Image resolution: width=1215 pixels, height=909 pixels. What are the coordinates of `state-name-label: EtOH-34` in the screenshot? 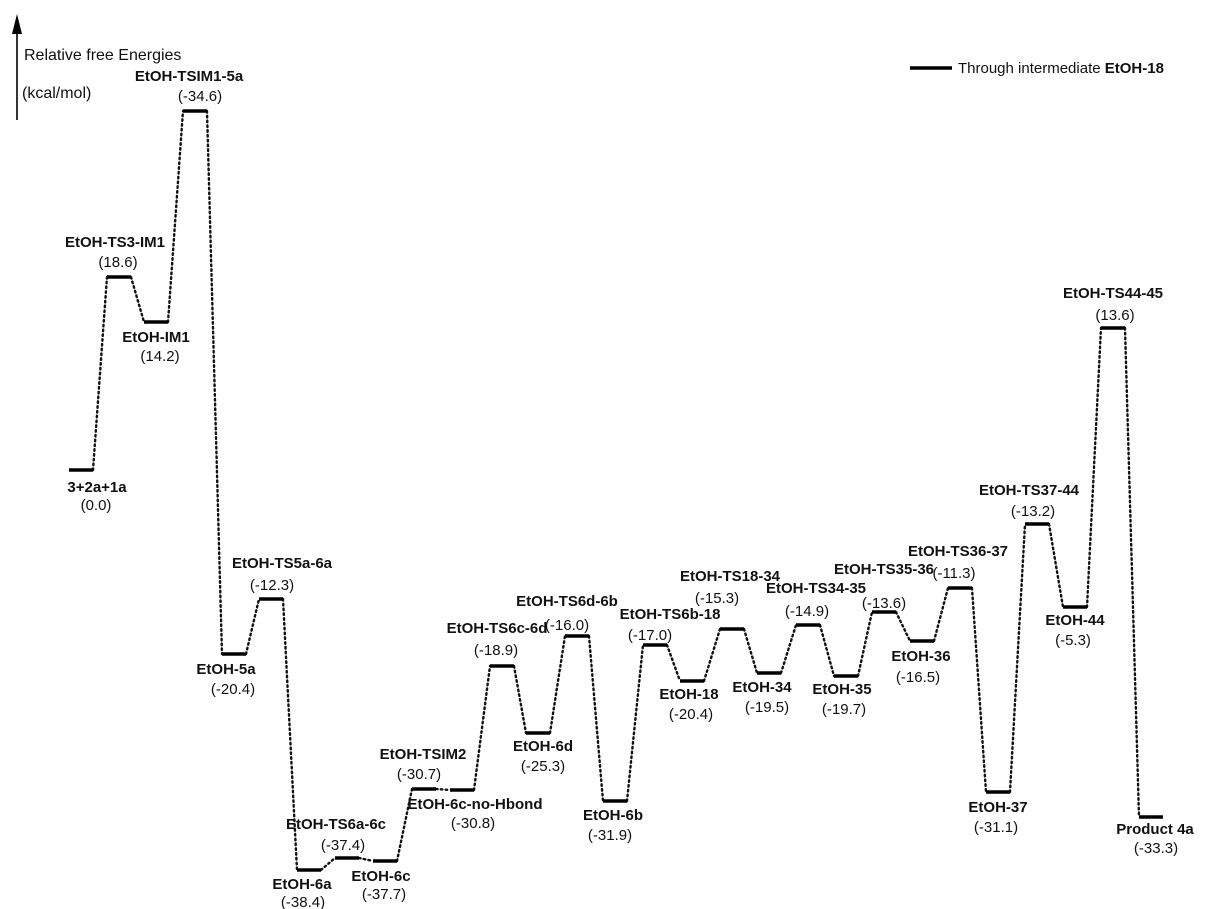 It's located at (762, 687).